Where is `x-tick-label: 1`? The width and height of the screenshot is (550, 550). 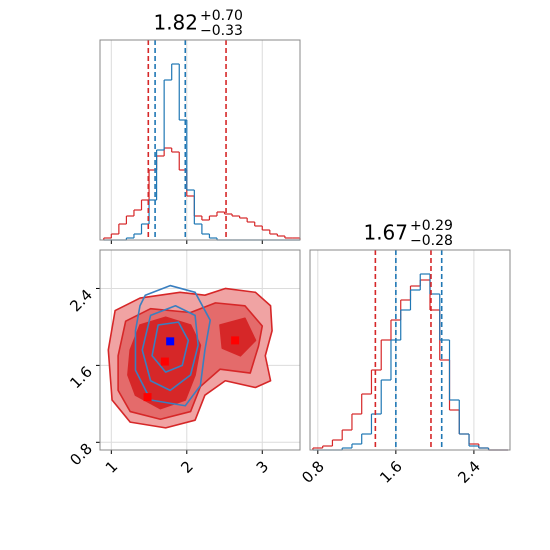
x-tick-label: 1 is located at coordinates (111, 466).